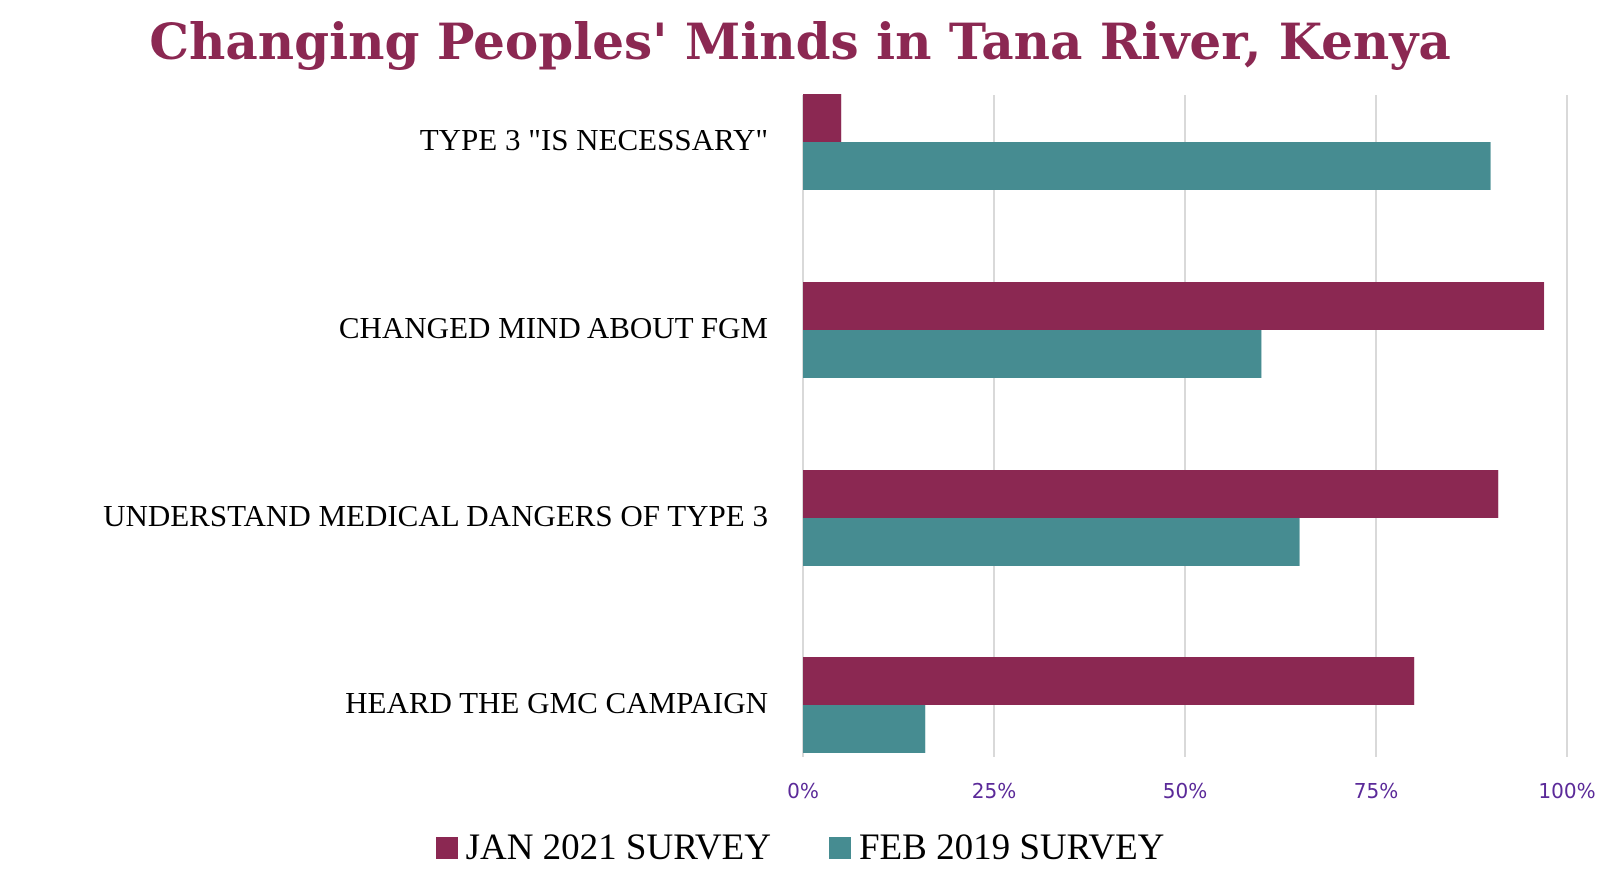 The width and height of the screenshot is (1600, 894). I want to click on legend-swatch-feb-2019, so click(839, 847).